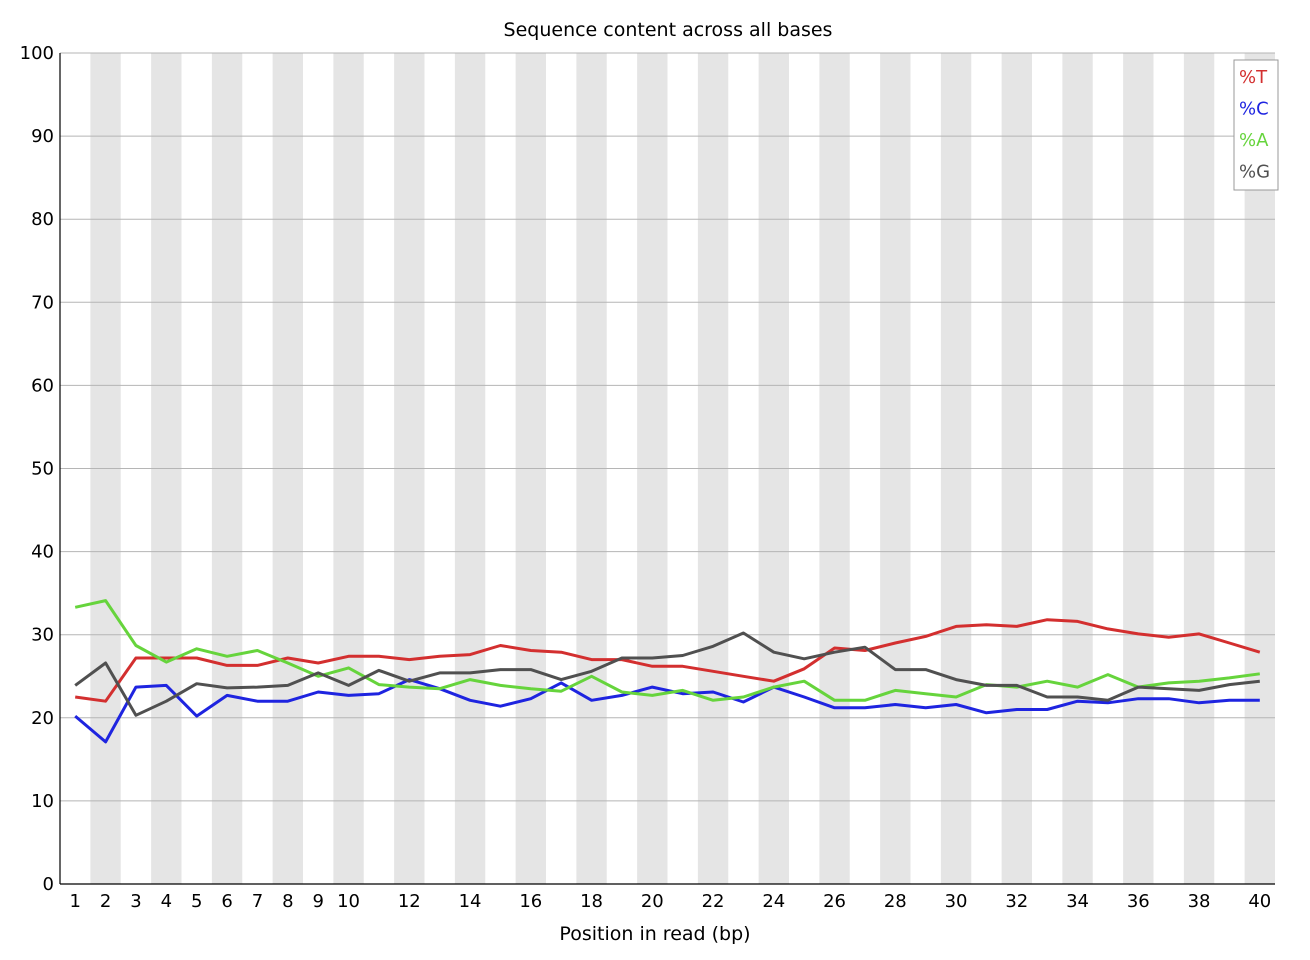 The height and width of the screenshot is (960, 1310). I want to click on x-tick-28: 28, so click(895, 901).